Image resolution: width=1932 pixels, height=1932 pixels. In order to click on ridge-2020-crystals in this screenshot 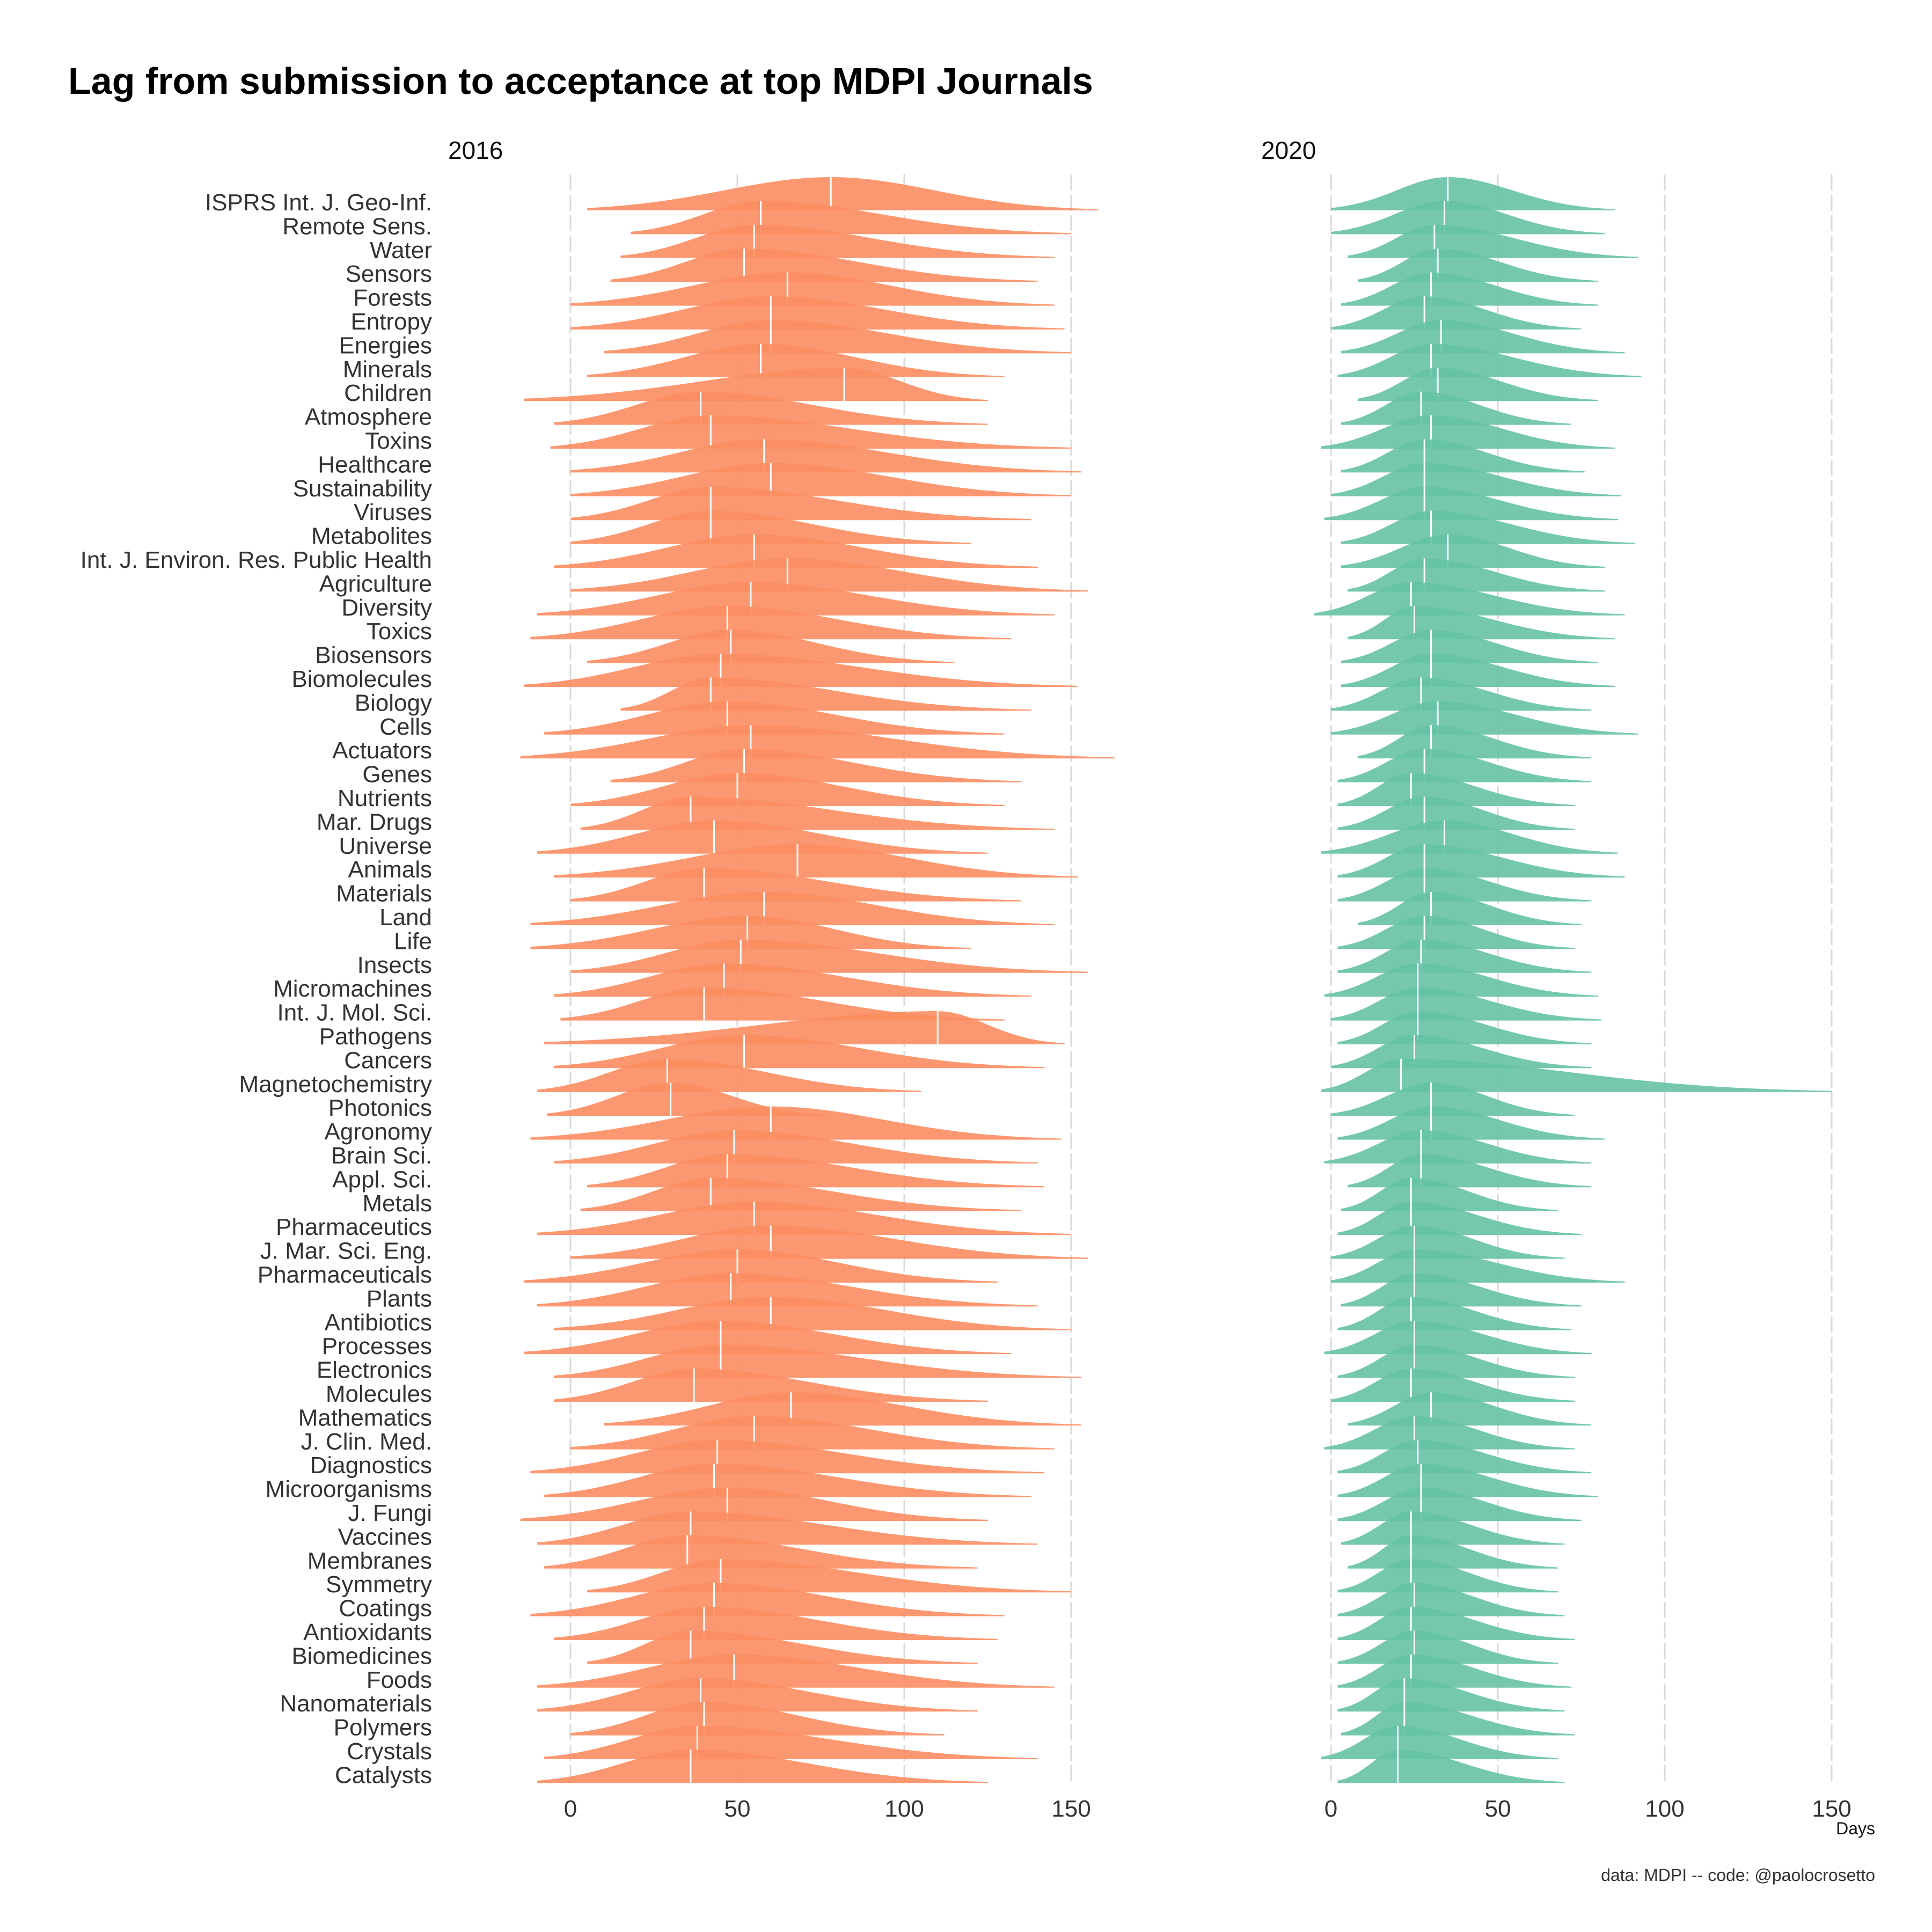, I will do `click(1439, 1742)`.